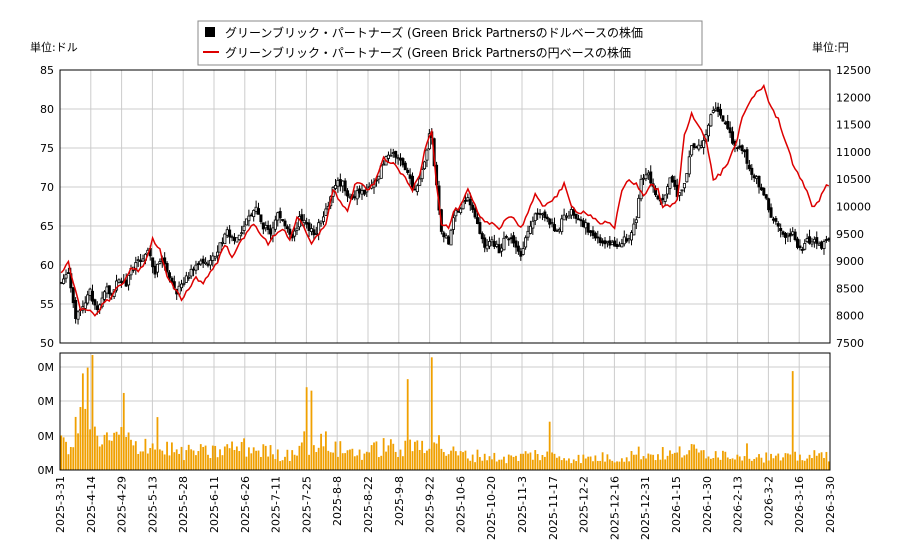 The image size is (900, 554). Describe the element at coordinates (491, 508) in the screenshot. I see `x-tick-label: 2025-10-20` at that location.